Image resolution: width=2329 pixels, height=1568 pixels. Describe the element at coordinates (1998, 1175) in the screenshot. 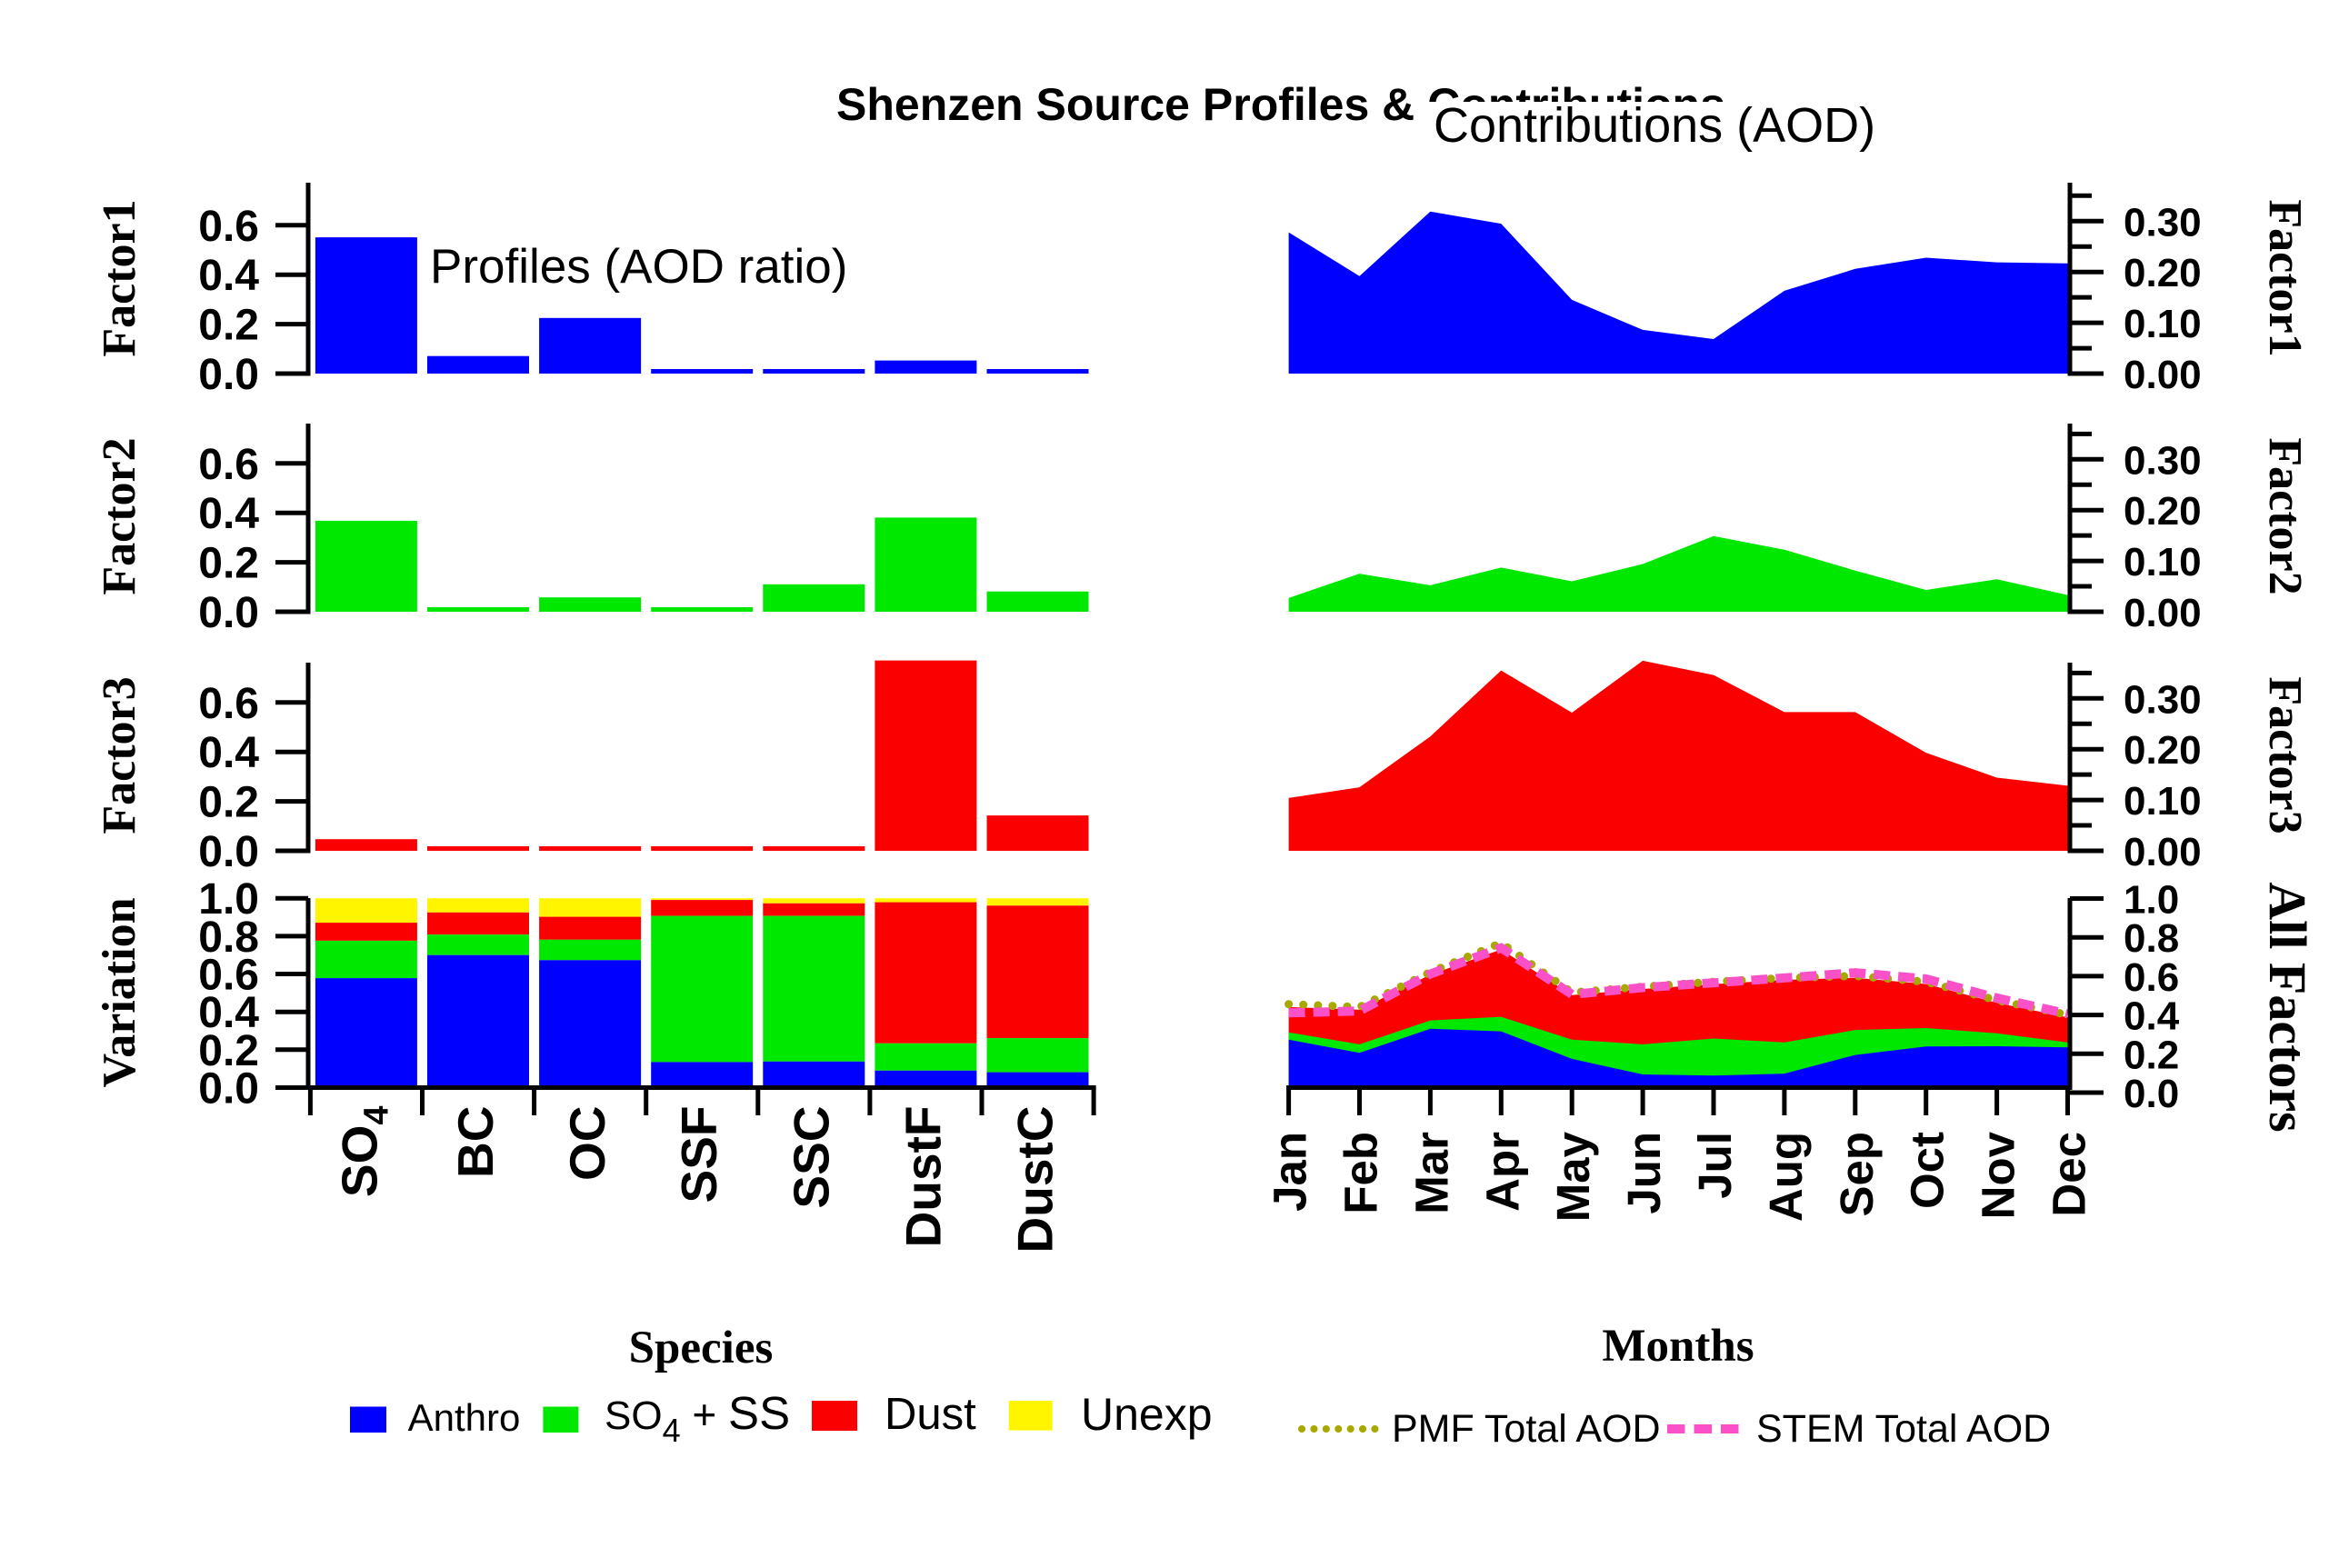

I see `svg-text: Nov` at that location.